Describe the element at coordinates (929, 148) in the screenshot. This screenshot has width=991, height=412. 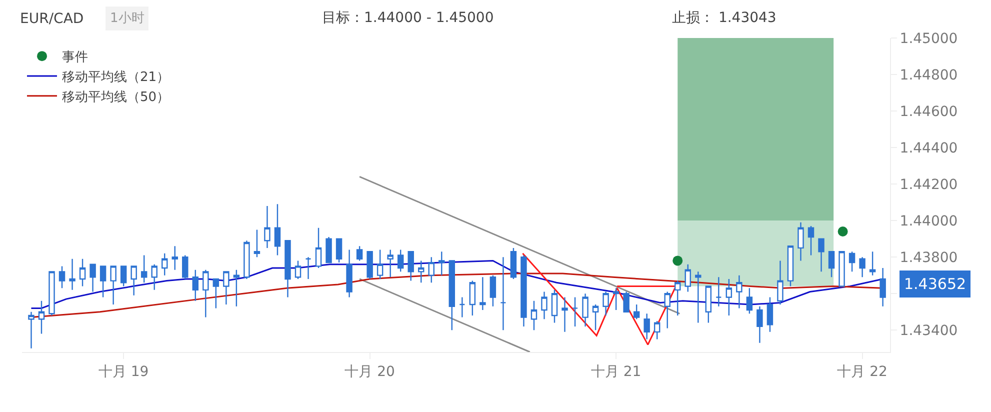
I see `y-tick-label: 1.44400` at that location.